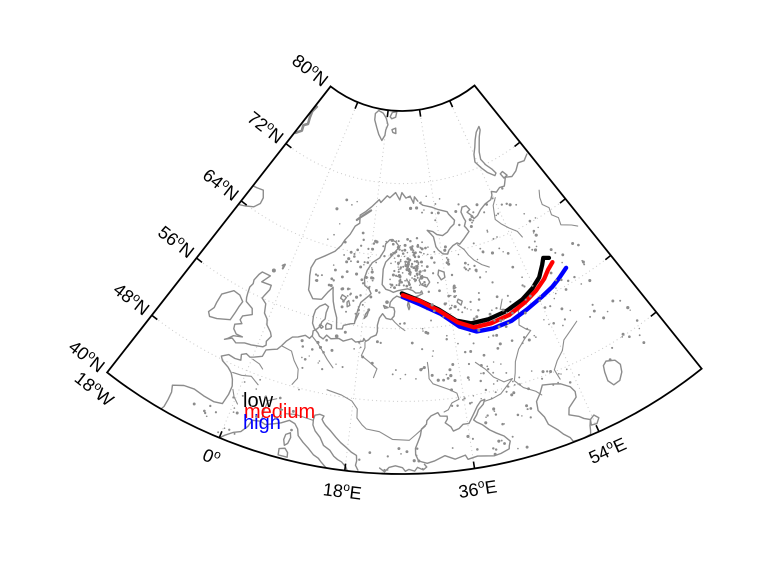  Describe the element at coordinates (176, 241) in the screenshot. I see `lat-tick-label: 56oN` at that location.